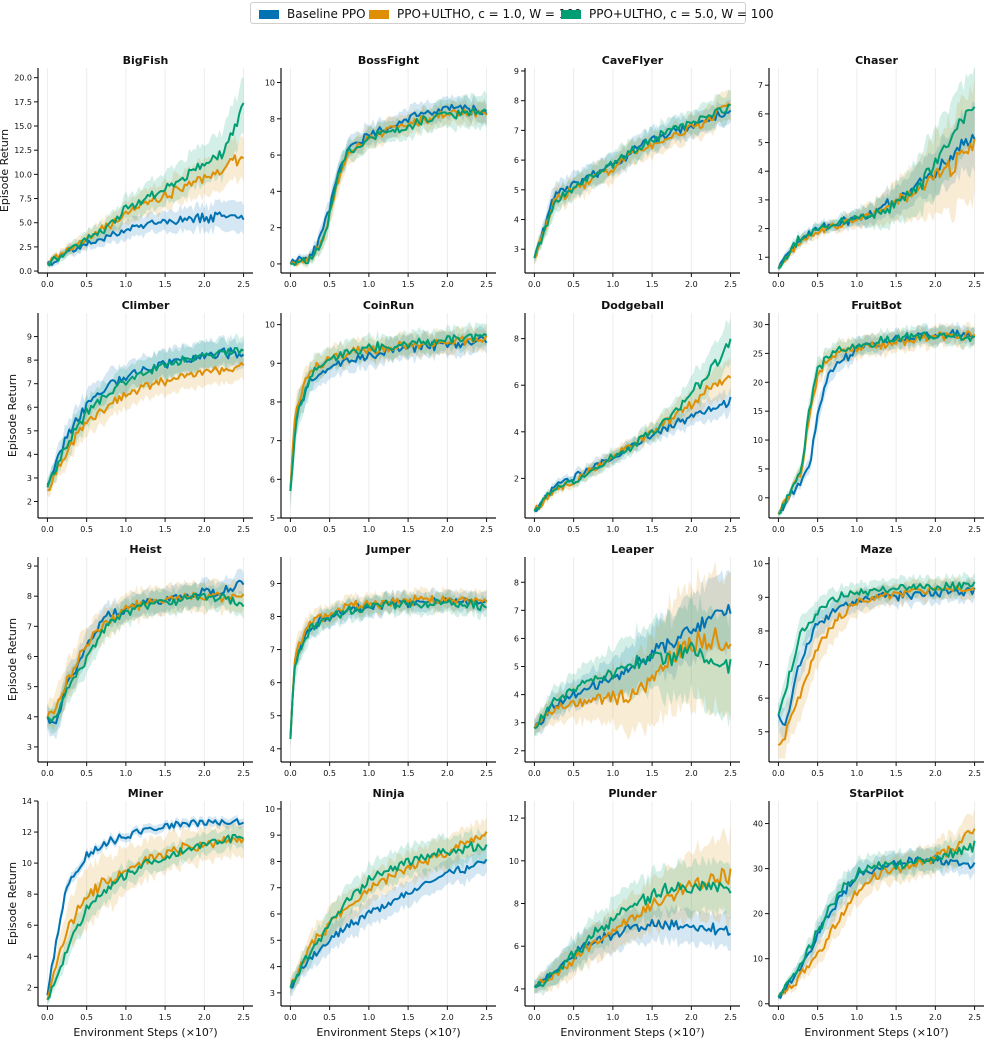 Image resolution: width=996 pixels, height=1047 pixels. Describe the element at coordinates (876, 549) in the screenshot. I see `subplot-title-maze: Maze` at that location.